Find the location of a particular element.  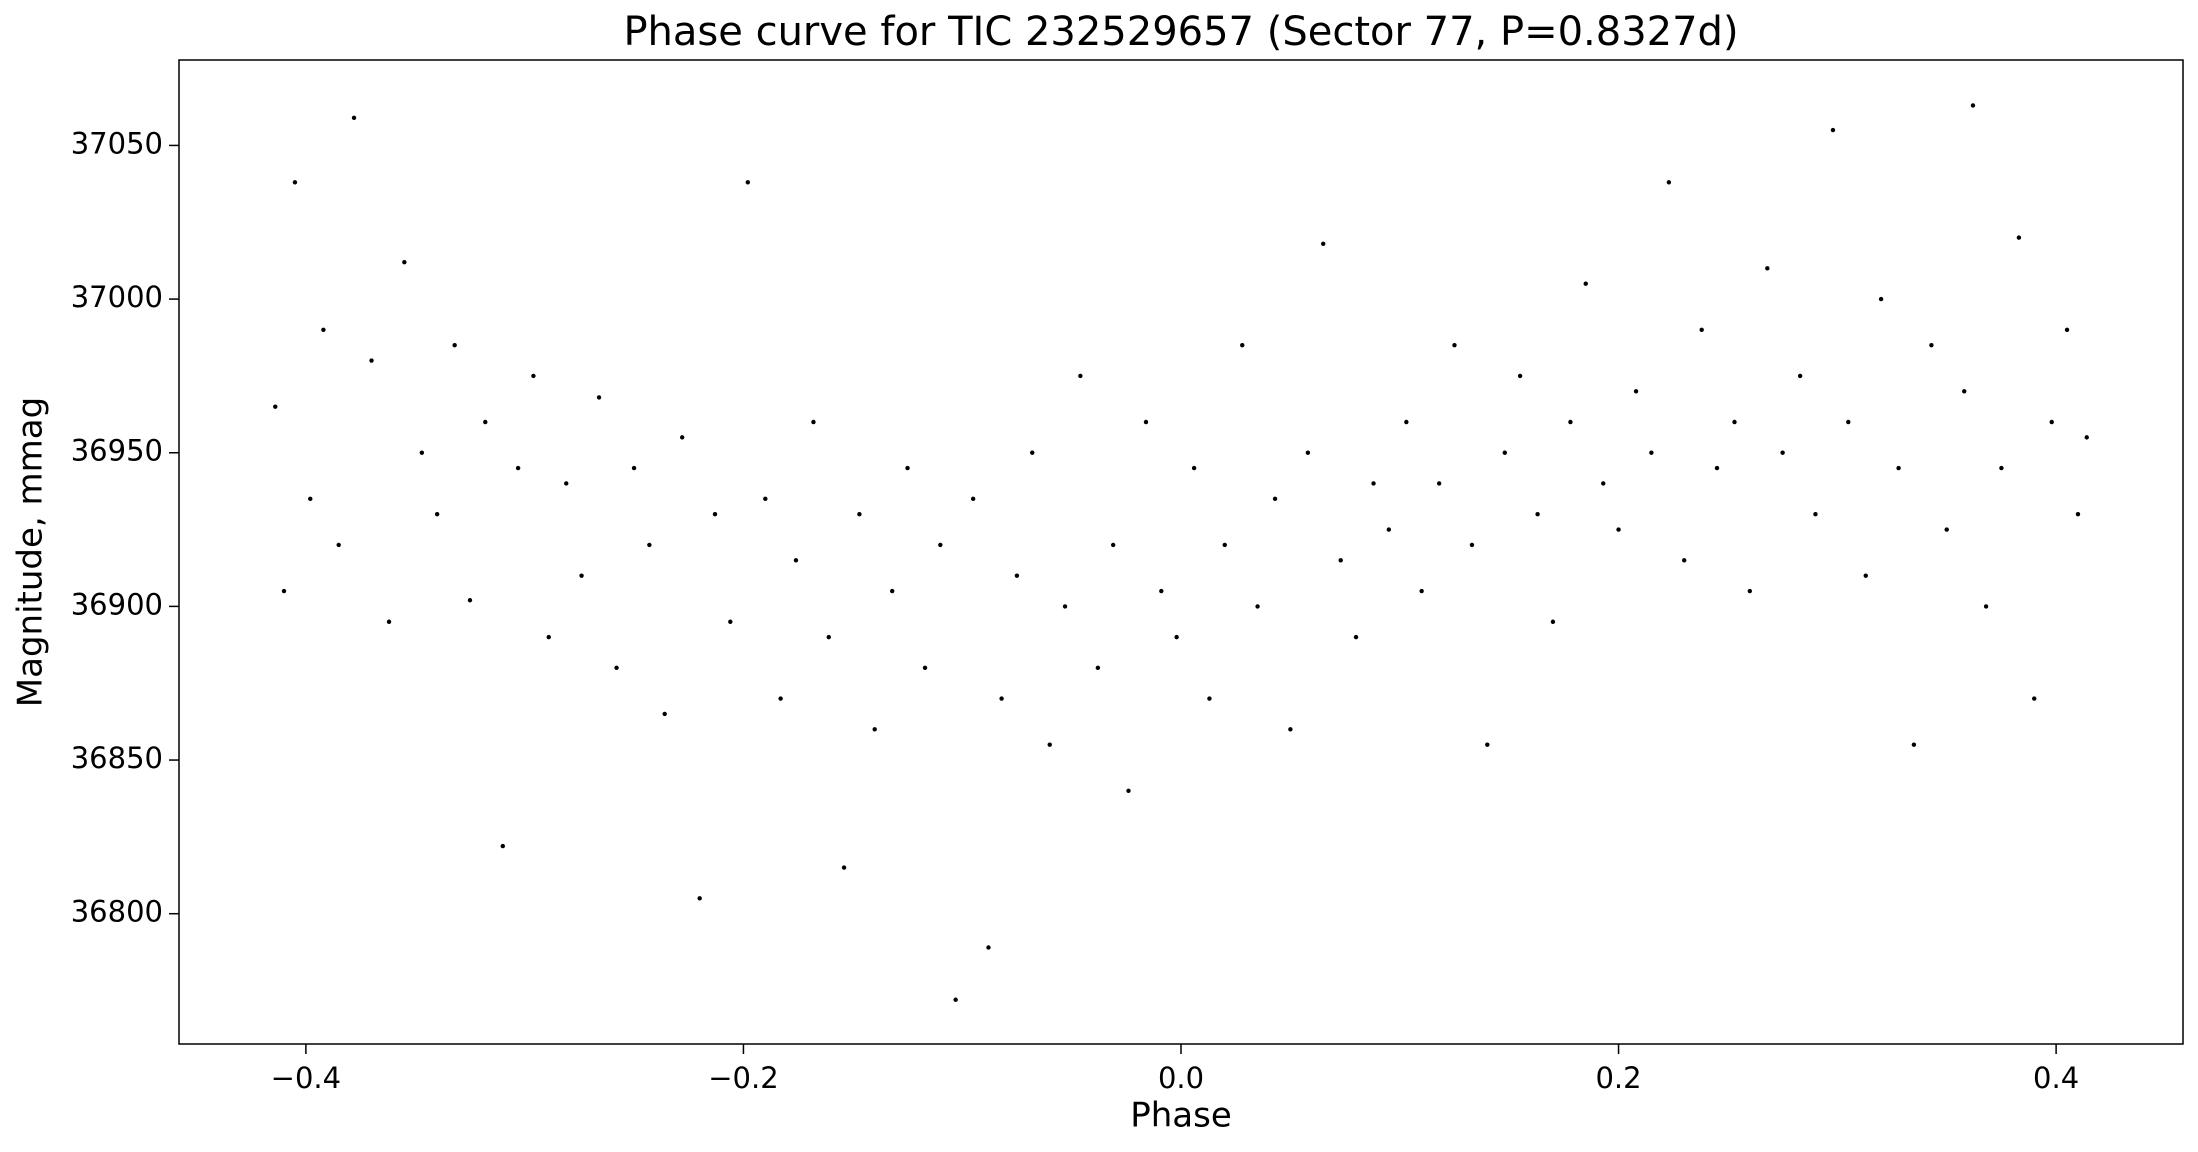

y-tick-label: 36800 is located at coordinates (117, 912).